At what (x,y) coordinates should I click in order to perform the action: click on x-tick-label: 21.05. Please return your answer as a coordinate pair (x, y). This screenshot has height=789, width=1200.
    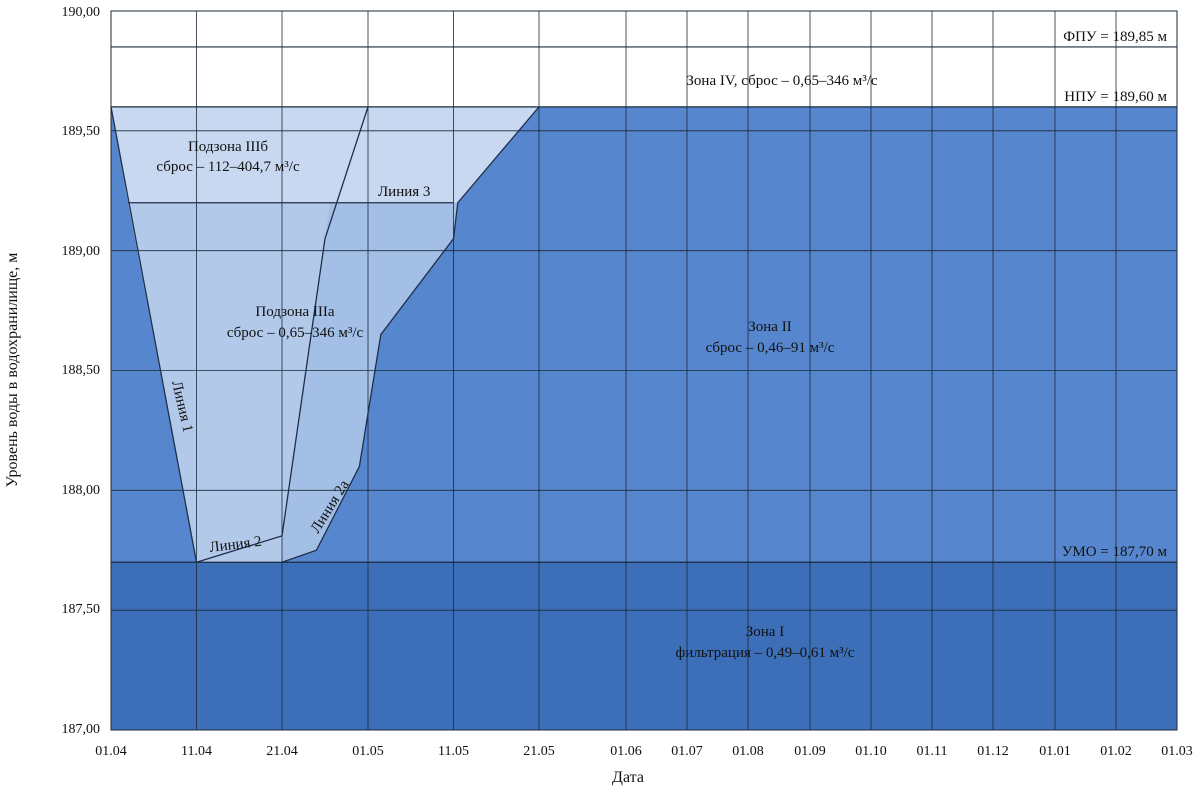
    Looking at the image, I should click on (539, 751).